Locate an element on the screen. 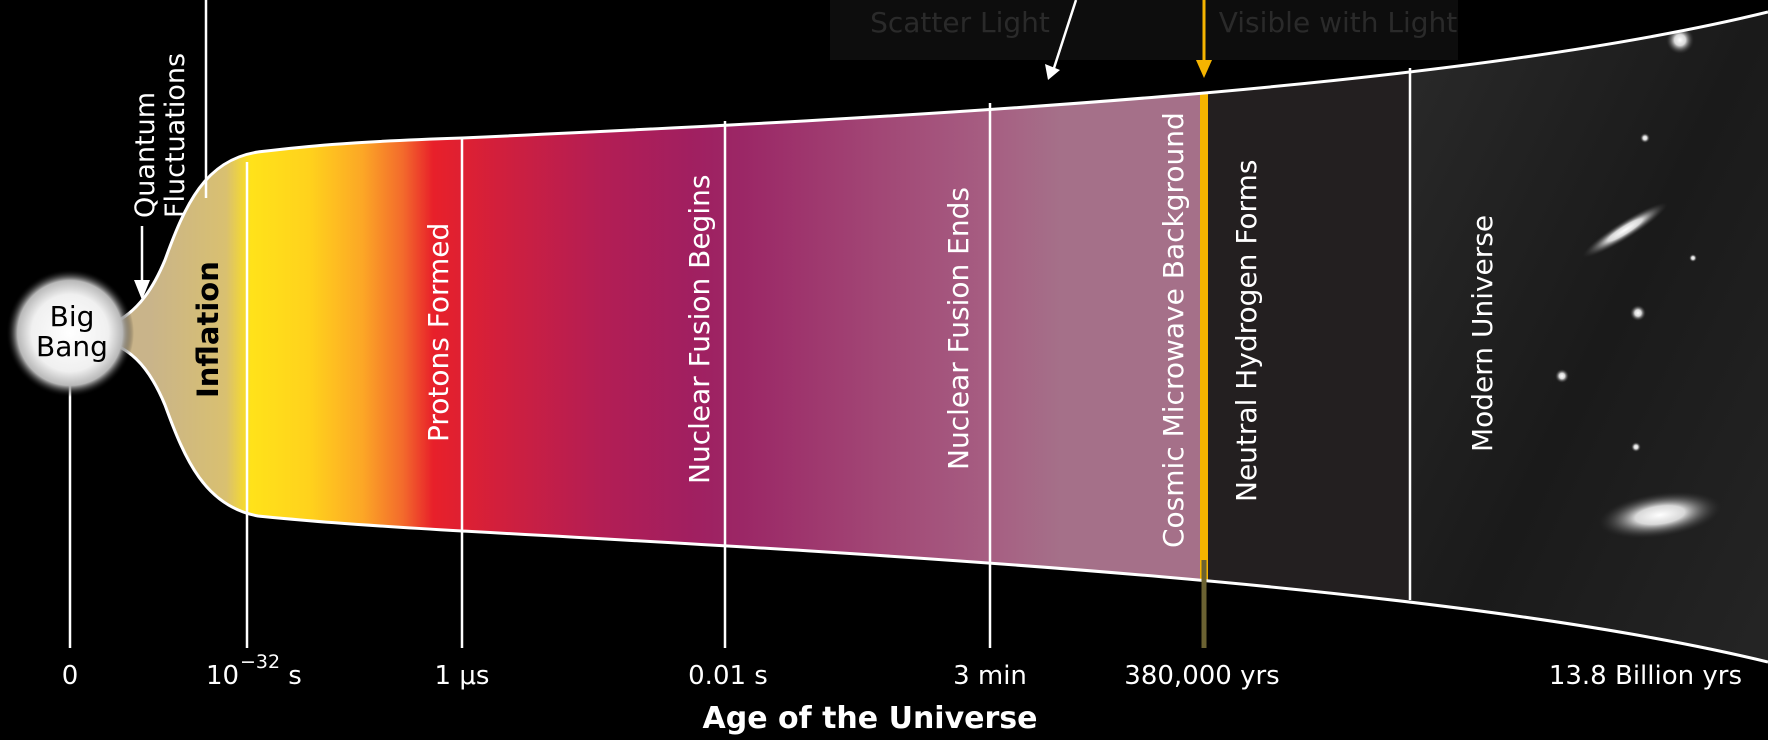 The image size is (1768, 740). quantum-arrow-icon is located at coordinates (142, 290).